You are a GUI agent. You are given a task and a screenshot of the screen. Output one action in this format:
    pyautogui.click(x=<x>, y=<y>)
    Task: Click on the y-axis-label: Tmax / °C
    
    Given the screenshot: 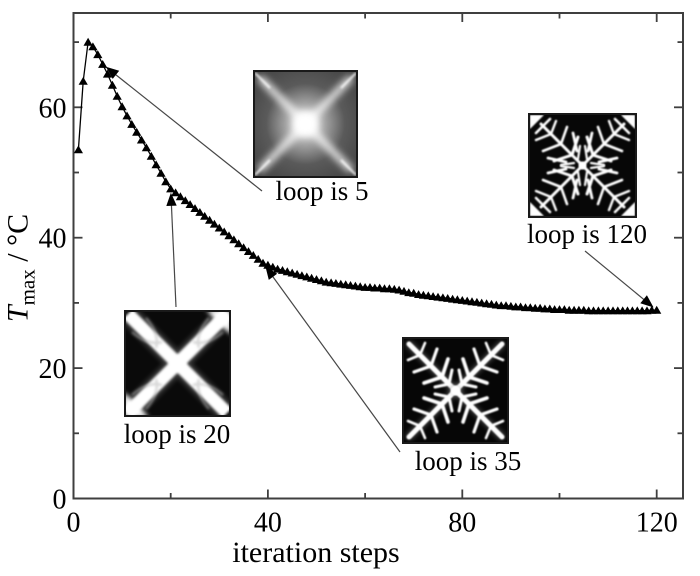 What is the action you would take?
    pyautogui.click(x=21, y=268)
    